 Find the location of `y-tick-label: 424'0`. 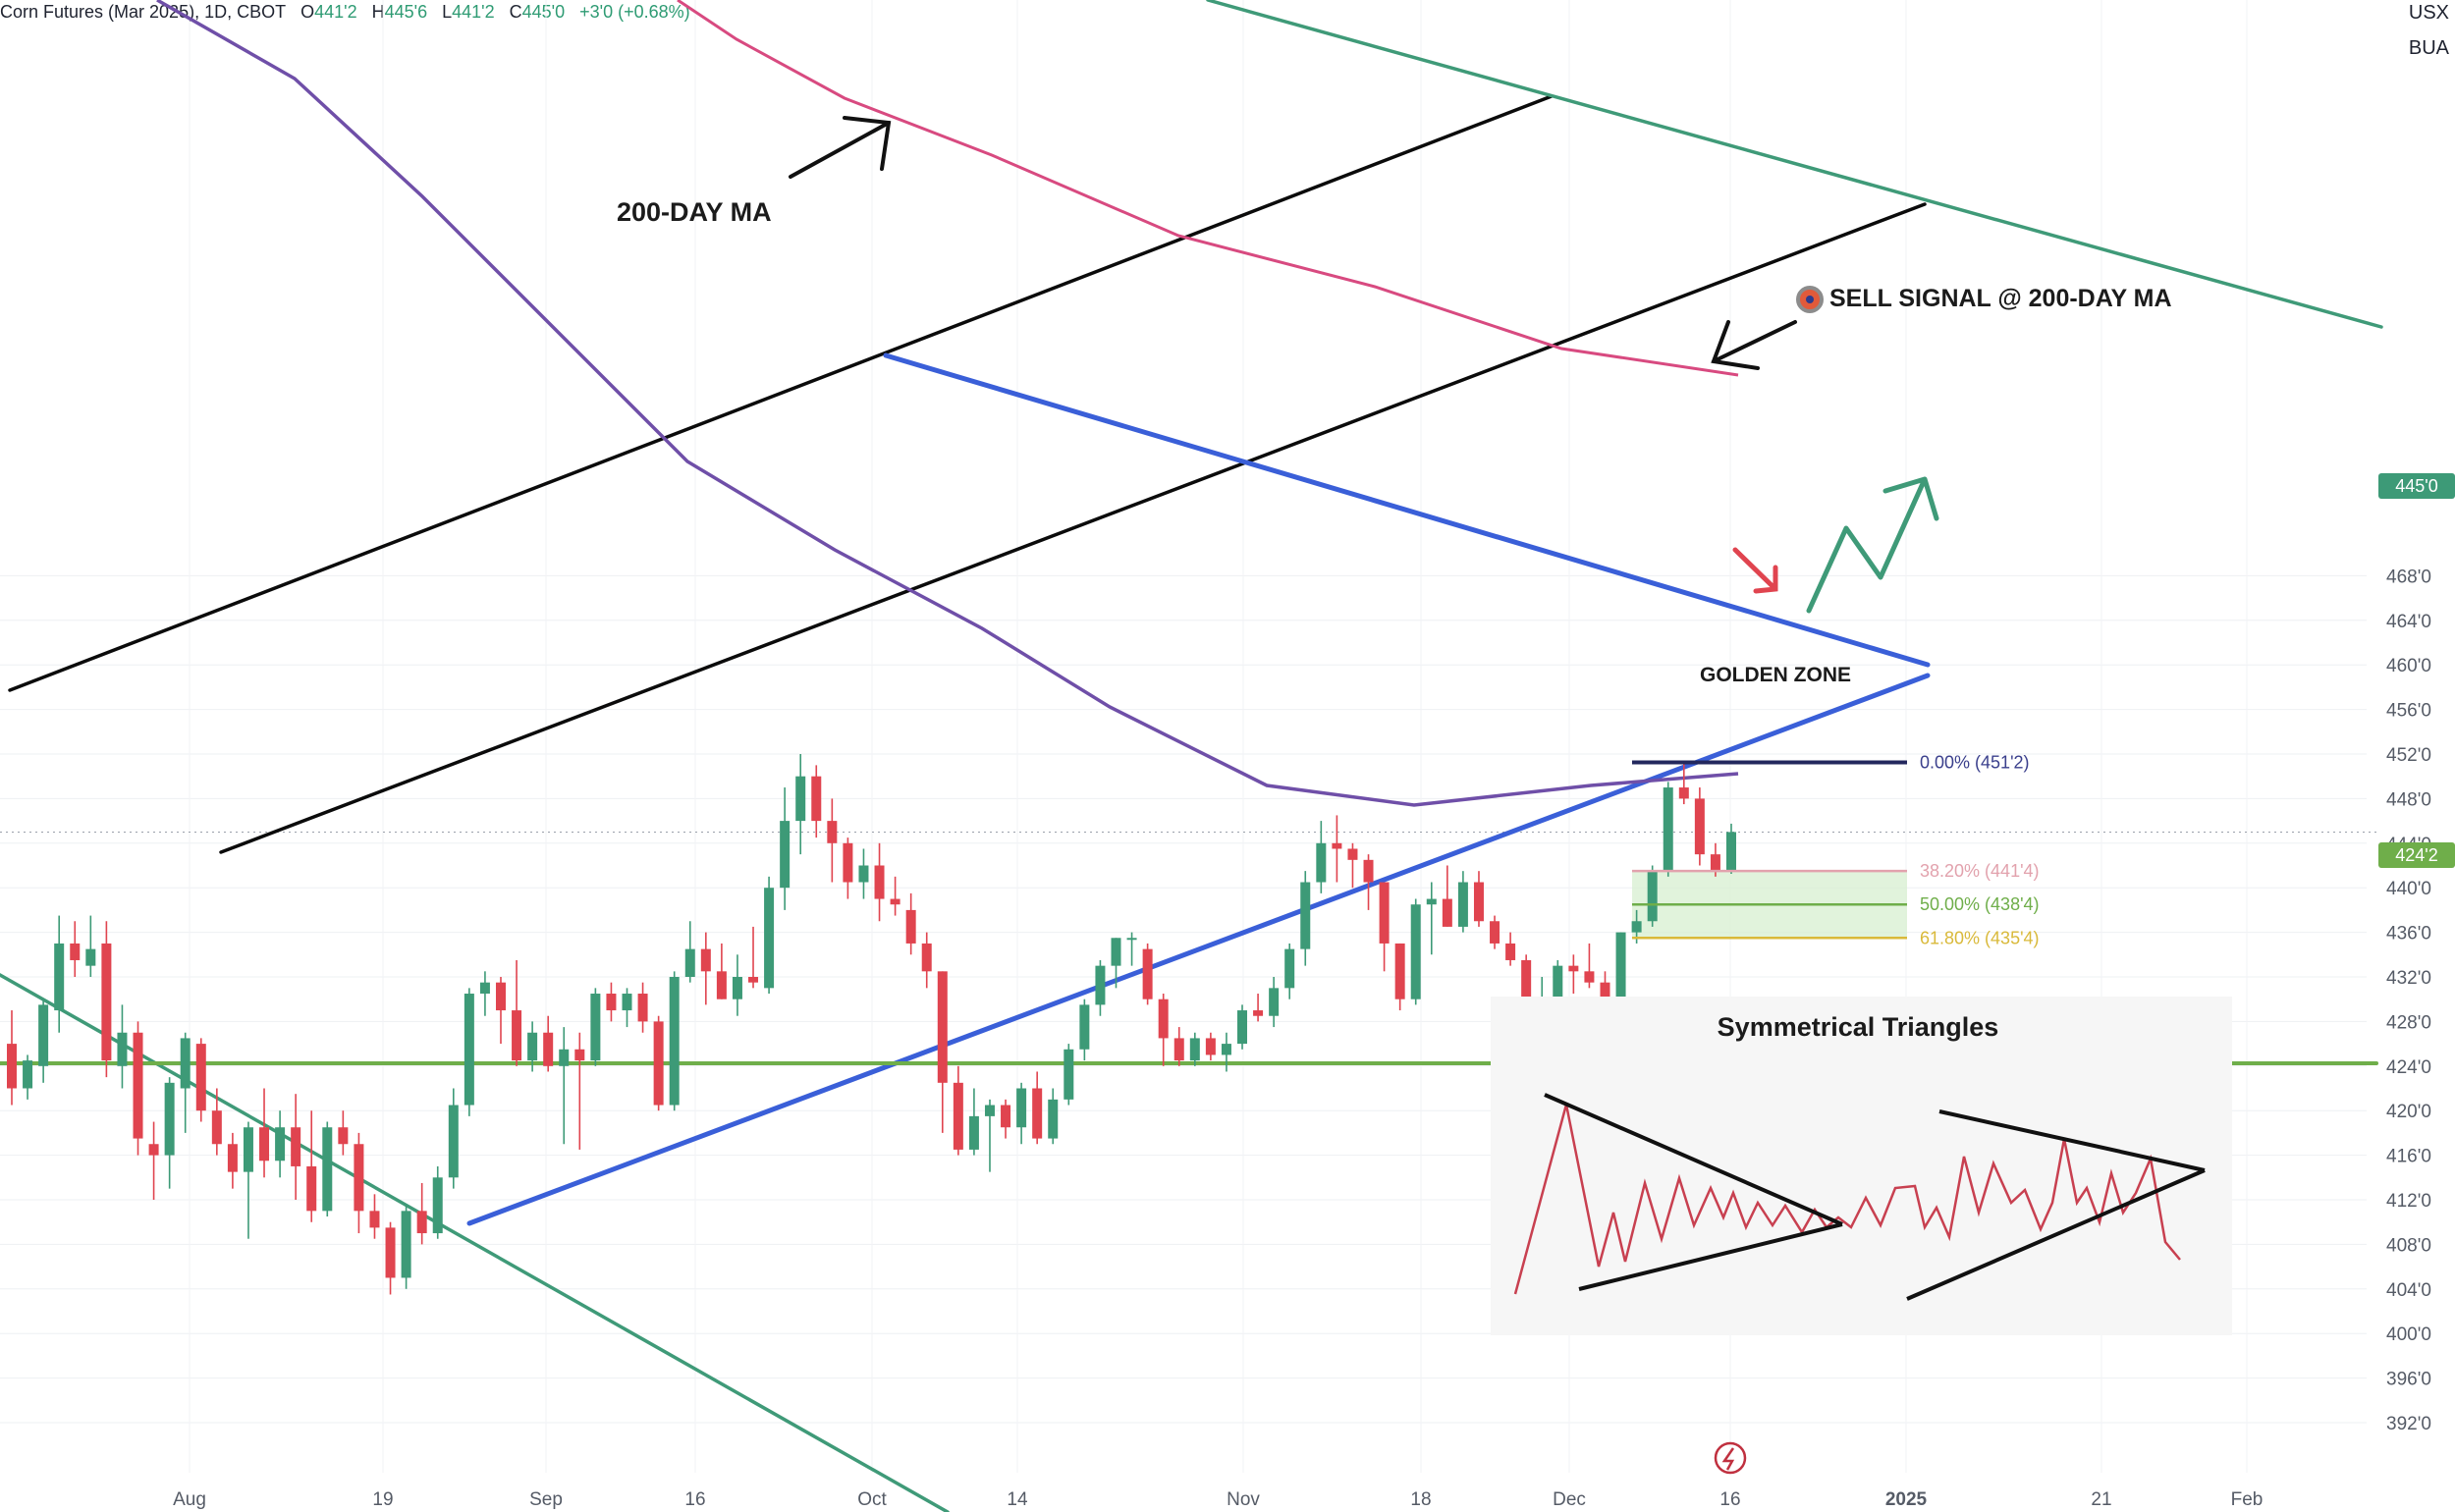

y-tick-label: 424'0 is located at coordinates (2408, 1068).